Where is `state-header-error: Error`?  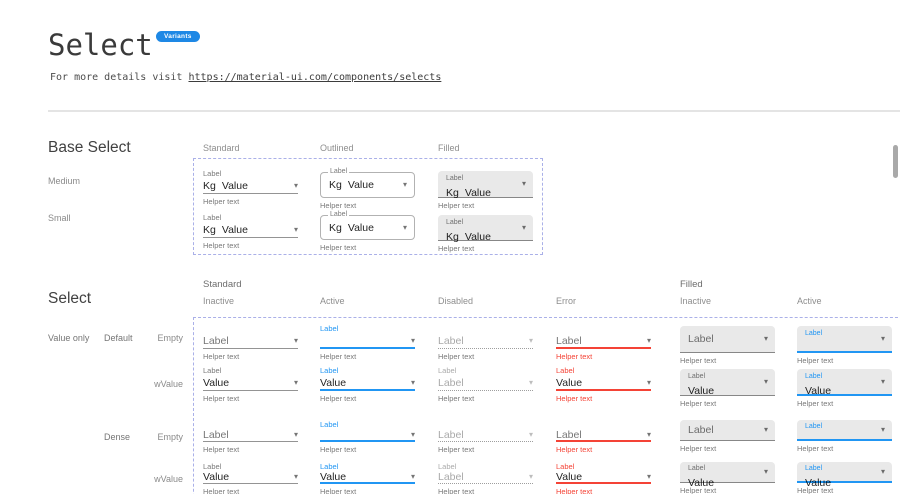
state-header-error: Error is located at coordinates (566, 301).